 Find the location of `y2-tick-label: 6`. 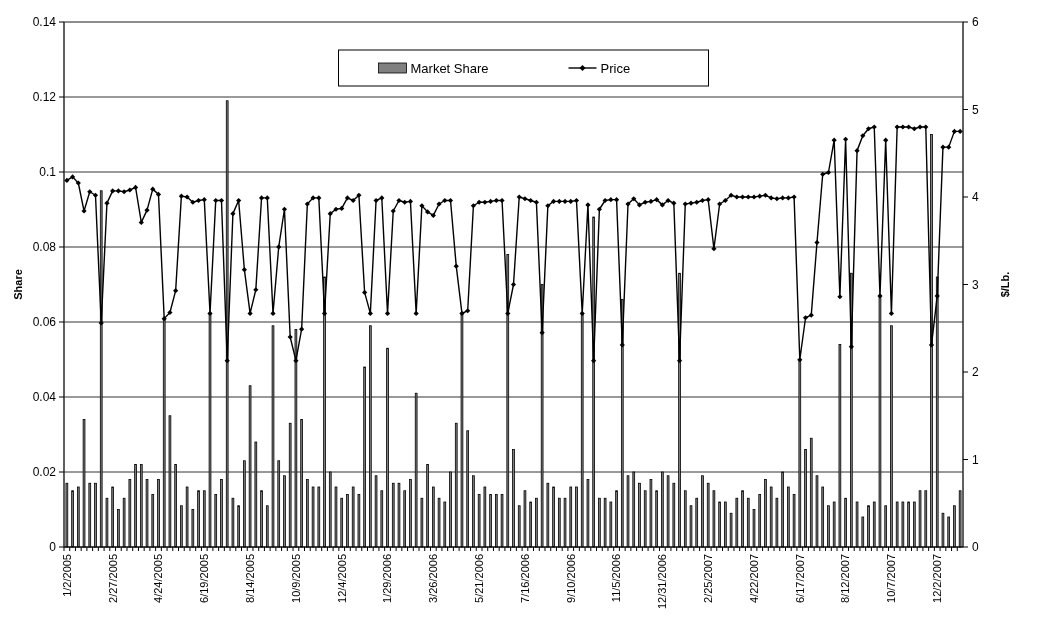

y2-tick-label: 6 is located at coordinates (975, 22).